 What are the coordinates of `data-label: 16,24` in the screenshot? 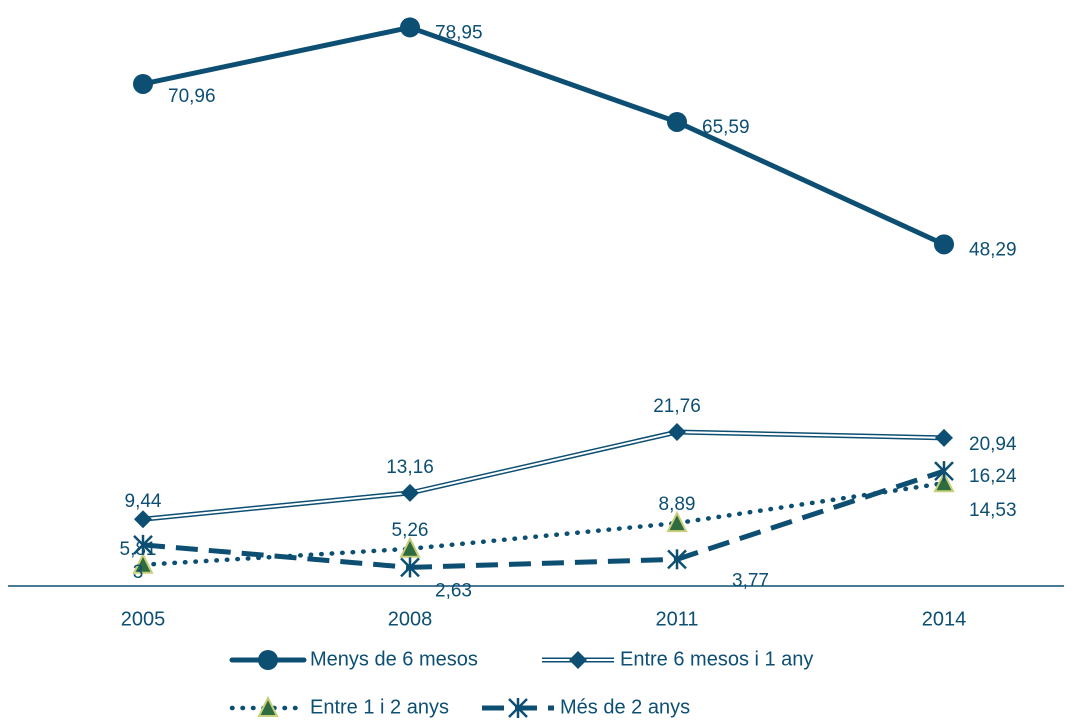 It's located at (993, 476).